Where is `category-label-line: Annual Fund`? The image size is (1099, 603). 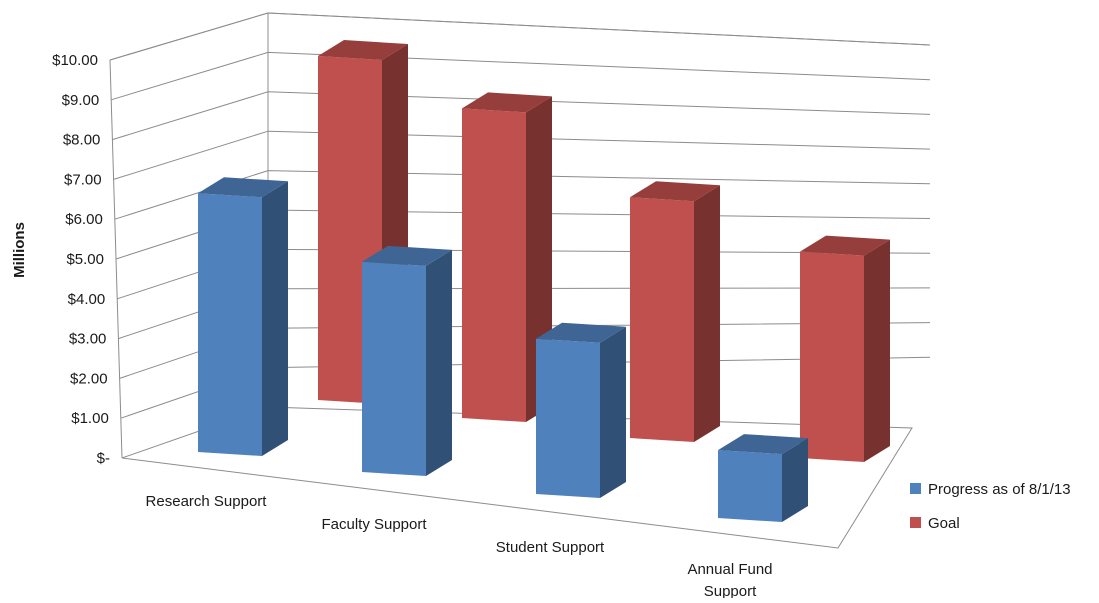
category-label-line: Annual Fund is located at coordinates (729, 569).